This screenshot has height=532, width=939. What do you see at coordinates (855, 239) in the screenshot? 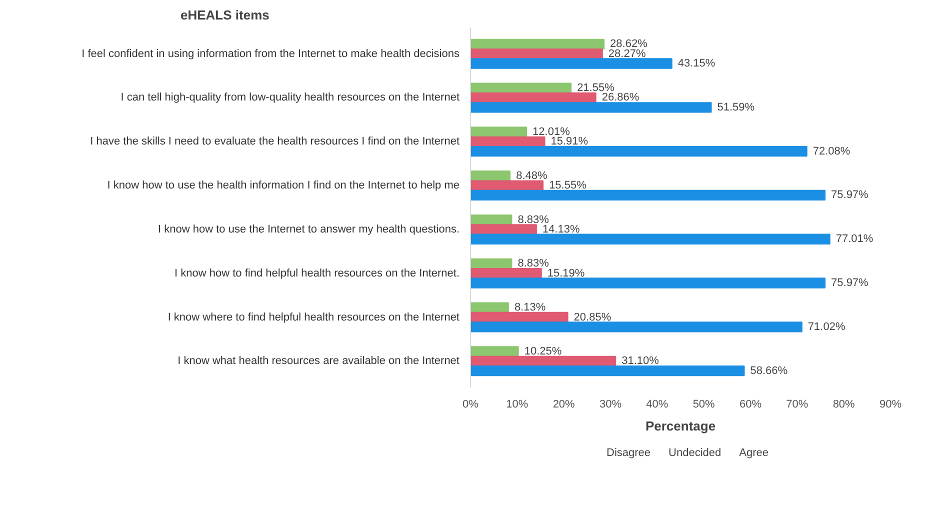
I see `data-label: 77.01%` at bounding box center [855, 239].